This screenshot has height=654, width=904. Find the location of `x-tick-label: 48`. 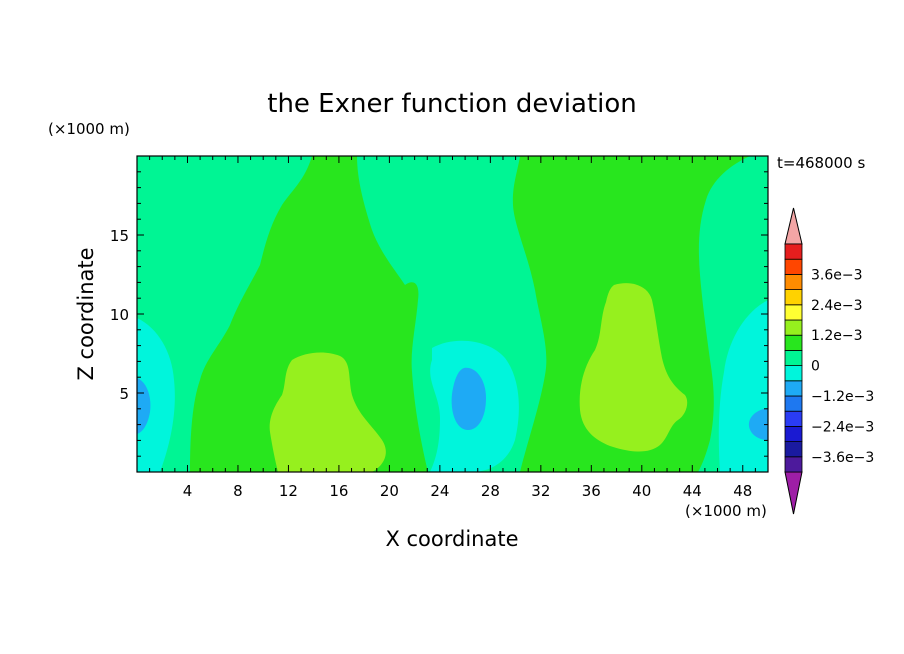

x-tick-label: 48 is located at coordinates (742, 491).